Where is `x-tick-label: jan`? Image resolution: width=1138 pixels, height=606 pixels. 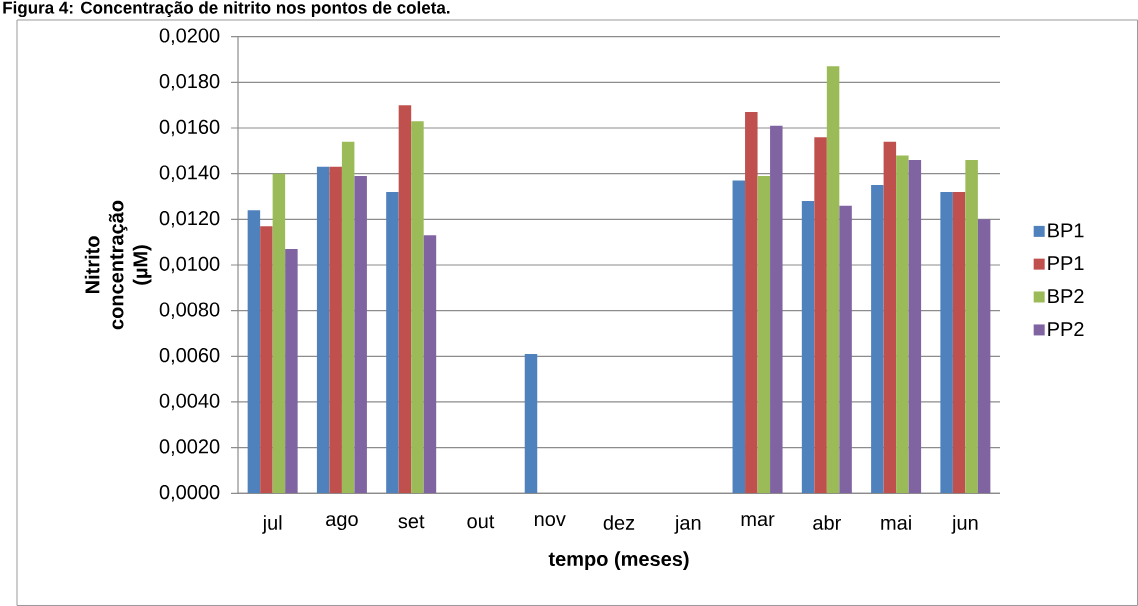
x-tick-label: jan is located at coordinates (687, 524).